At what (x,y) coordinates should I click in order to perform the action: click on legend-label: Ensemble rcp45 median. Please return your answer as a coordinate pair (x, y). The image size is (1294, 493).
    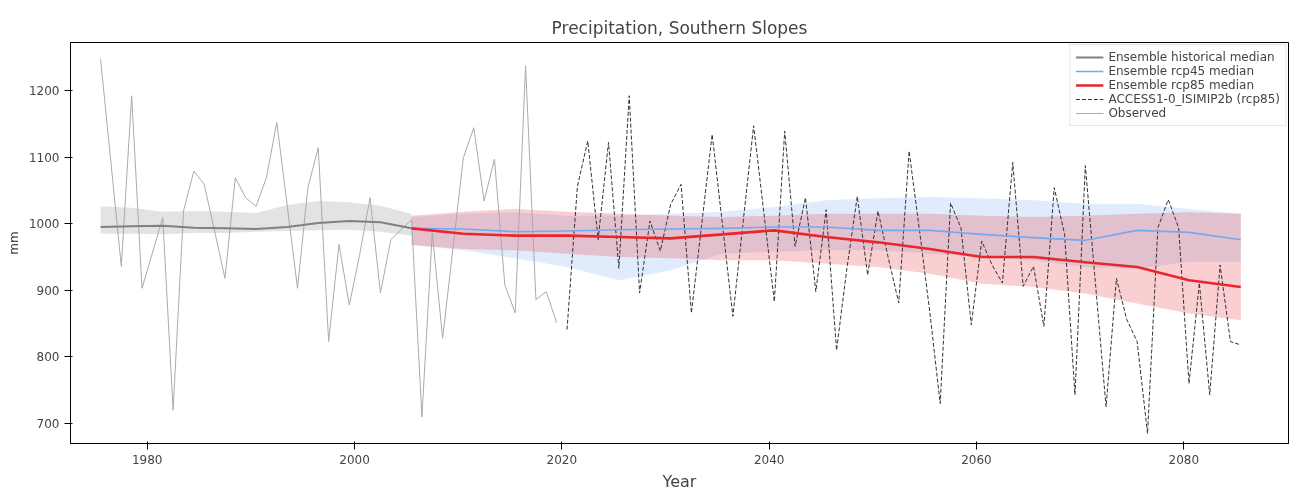
    Looking at the image, I should click on (1181, 71).